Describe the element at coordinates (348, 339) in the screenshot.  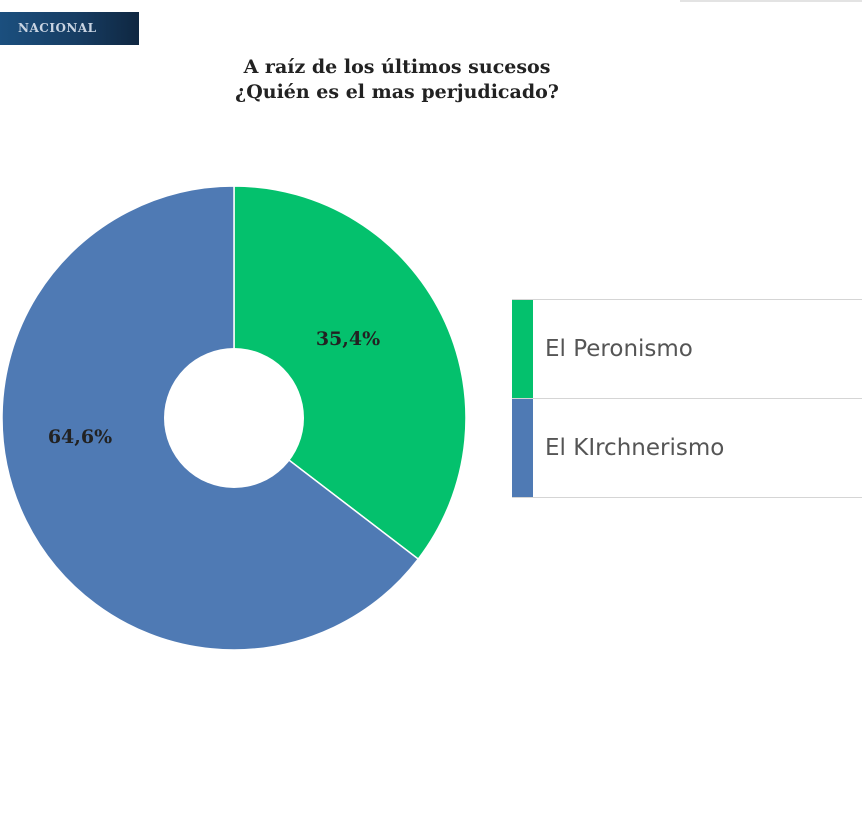
I see `slice-label-peronismo: 35,4%` at that location.